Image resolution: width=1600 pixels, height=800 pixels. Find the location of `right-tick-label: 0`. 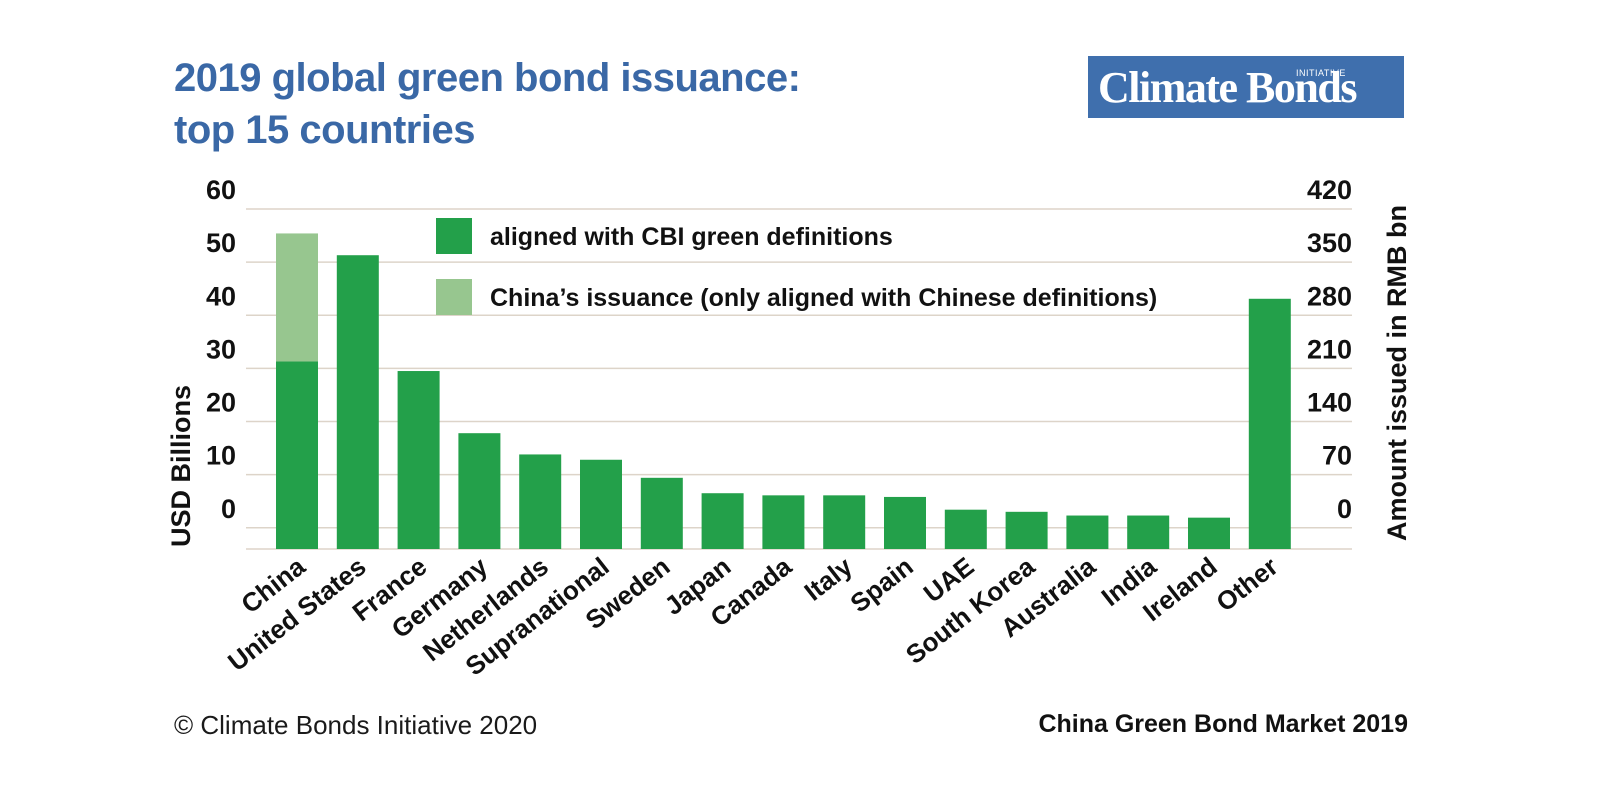

right-tick-label: 0 is located at coordinates (1344, 509).